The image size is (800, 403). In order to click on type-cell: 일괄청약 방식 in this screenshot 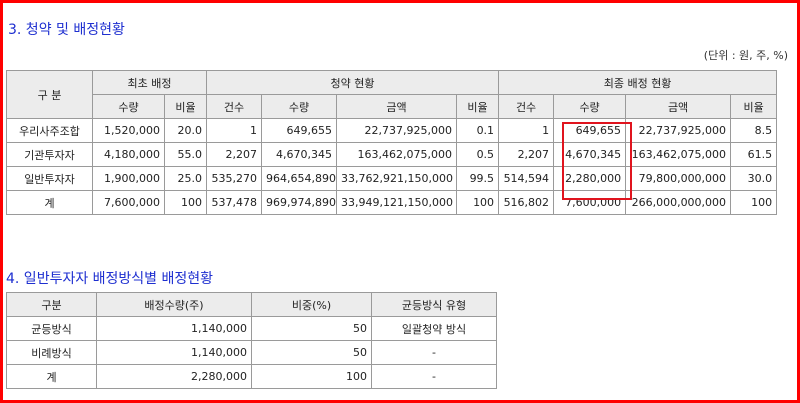, I will do `click(434, 328)`.